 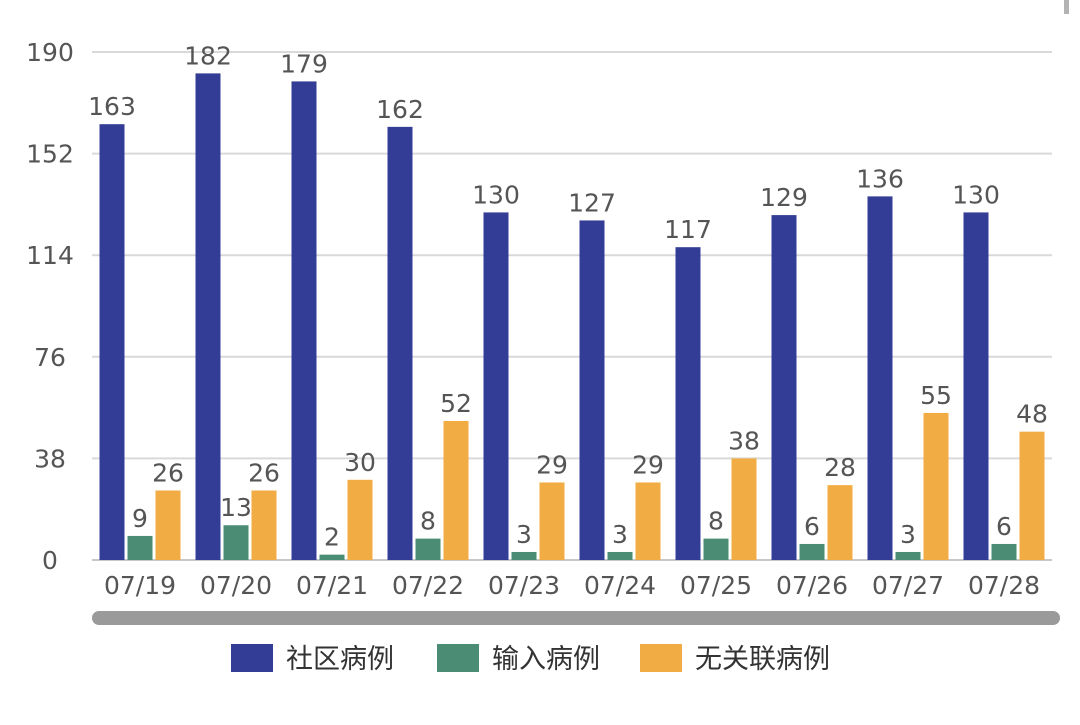 I want to click on legend: 社区病例 输入病例 无关联病例, so click(x=530, y=659).